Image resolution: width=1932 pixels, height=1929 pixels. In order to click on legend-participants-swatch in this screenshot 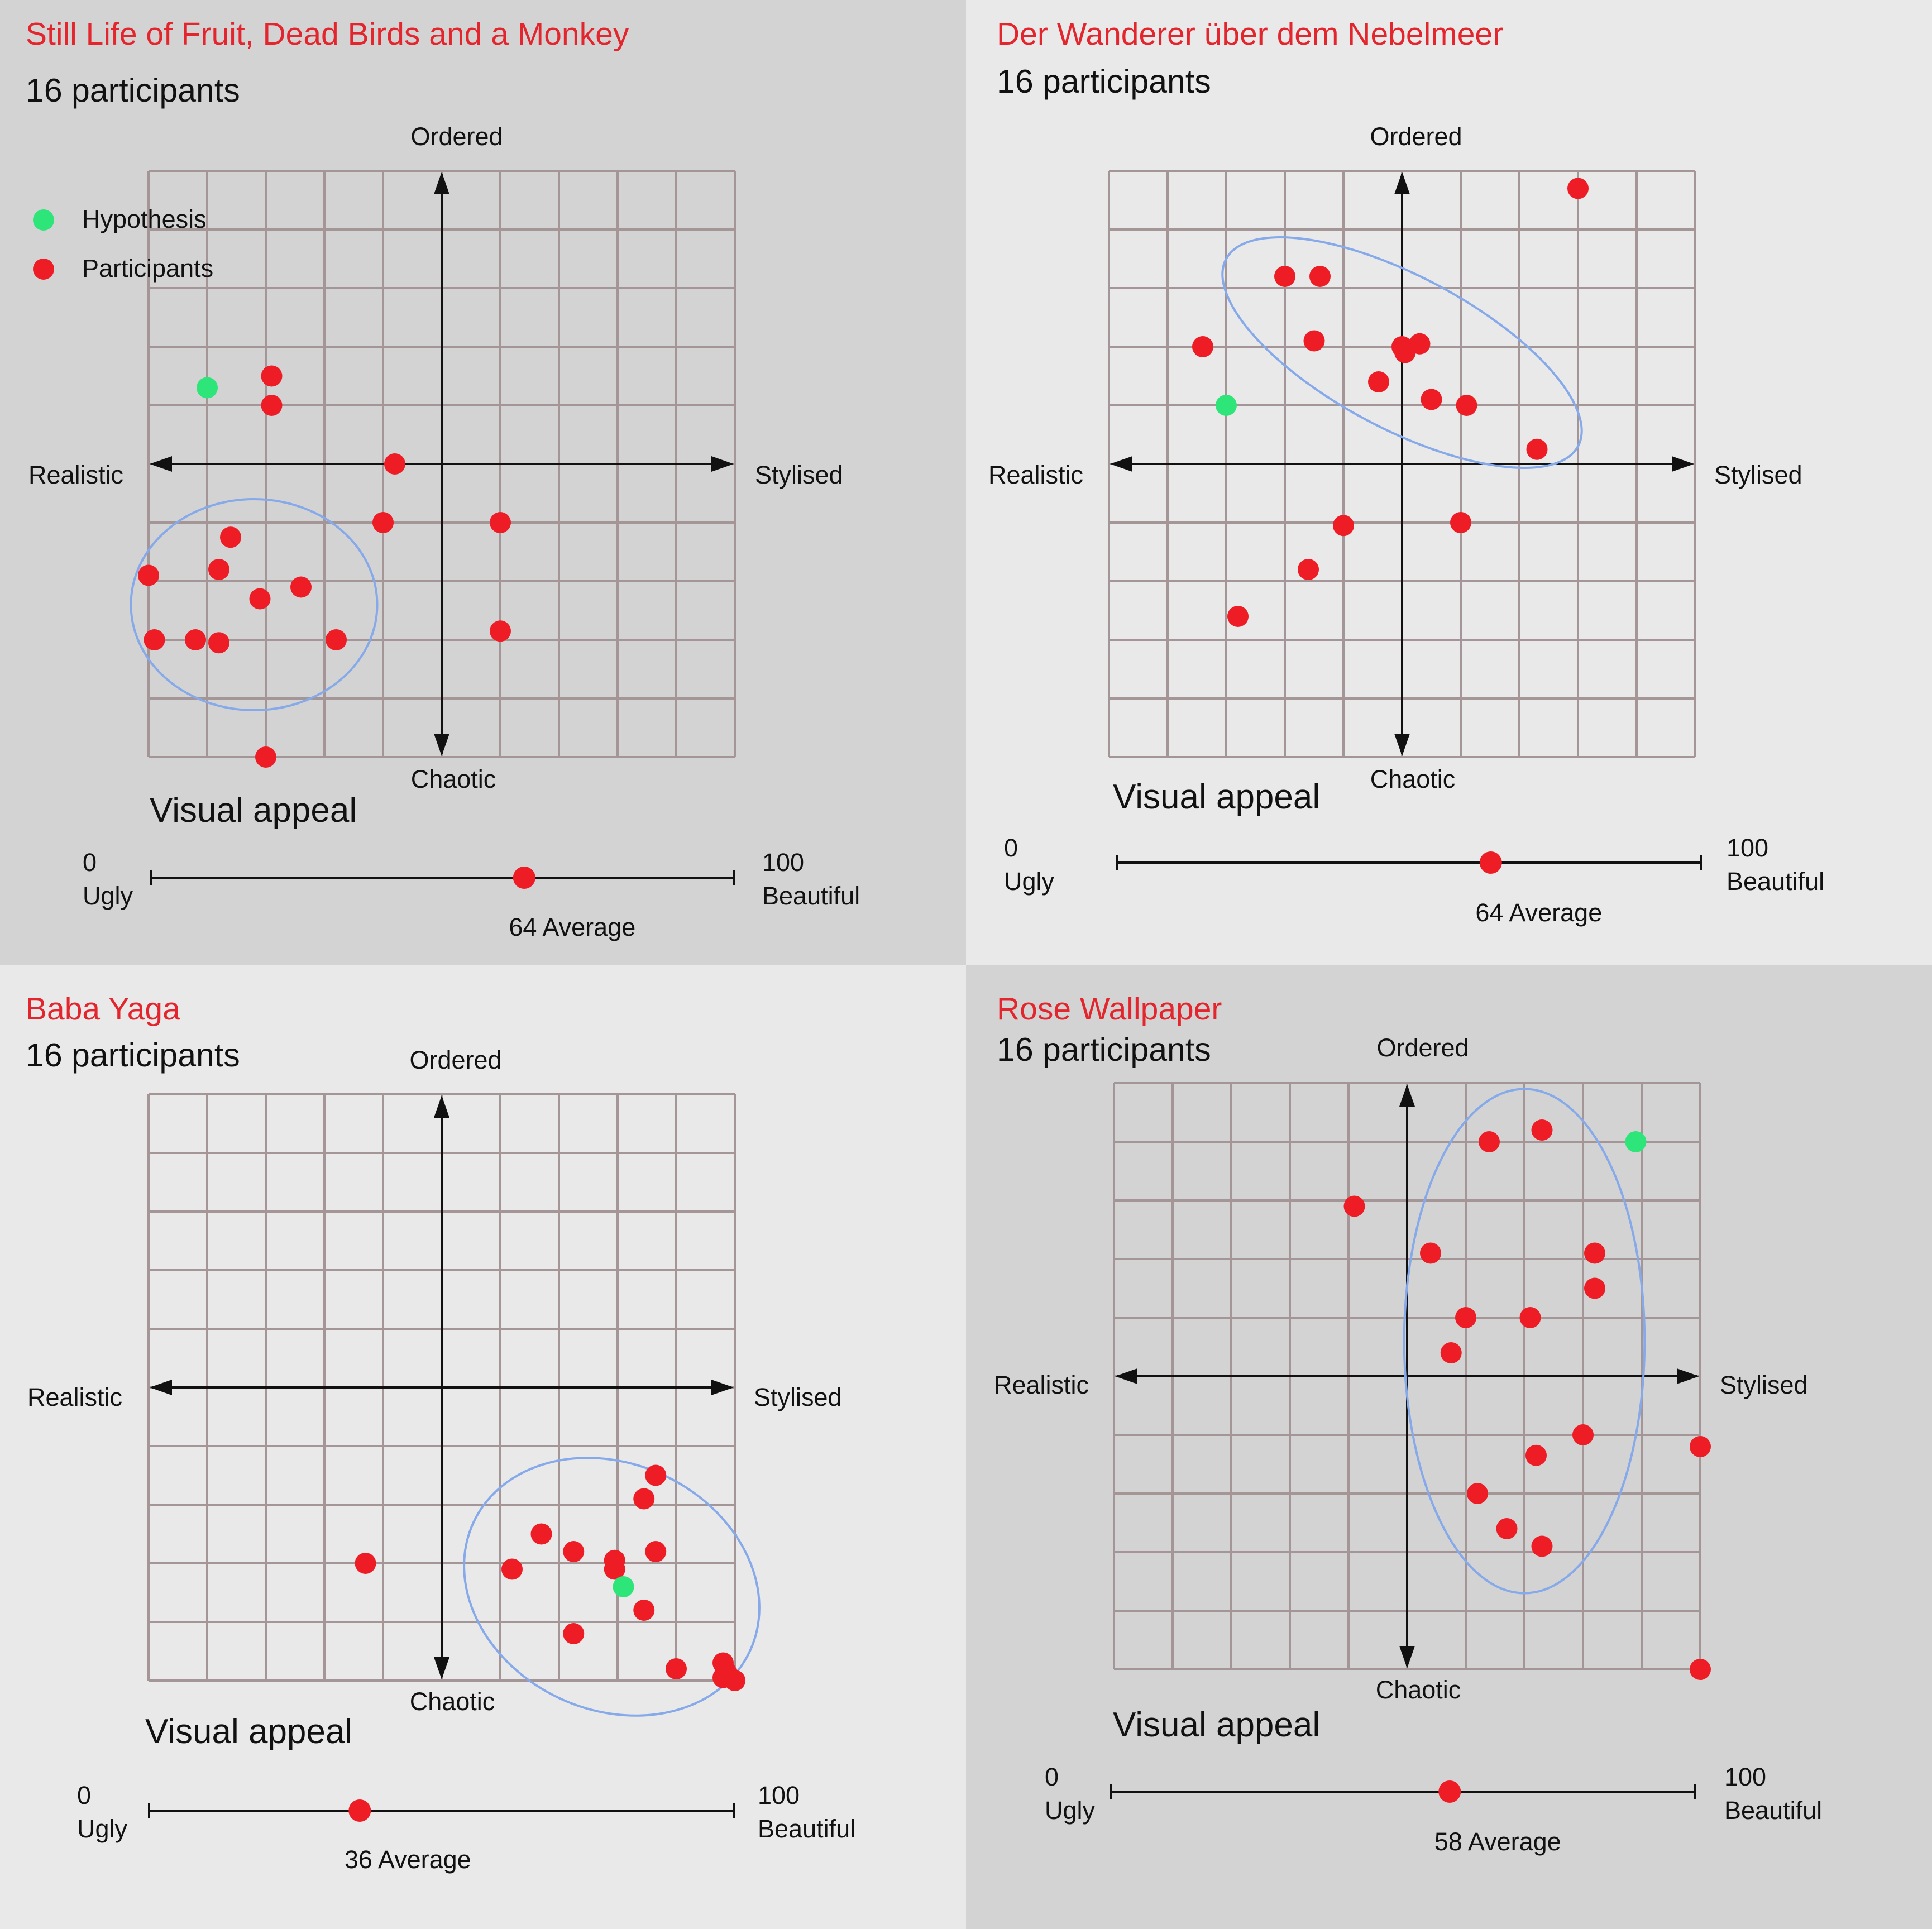, I will do `click(44, 269)`.